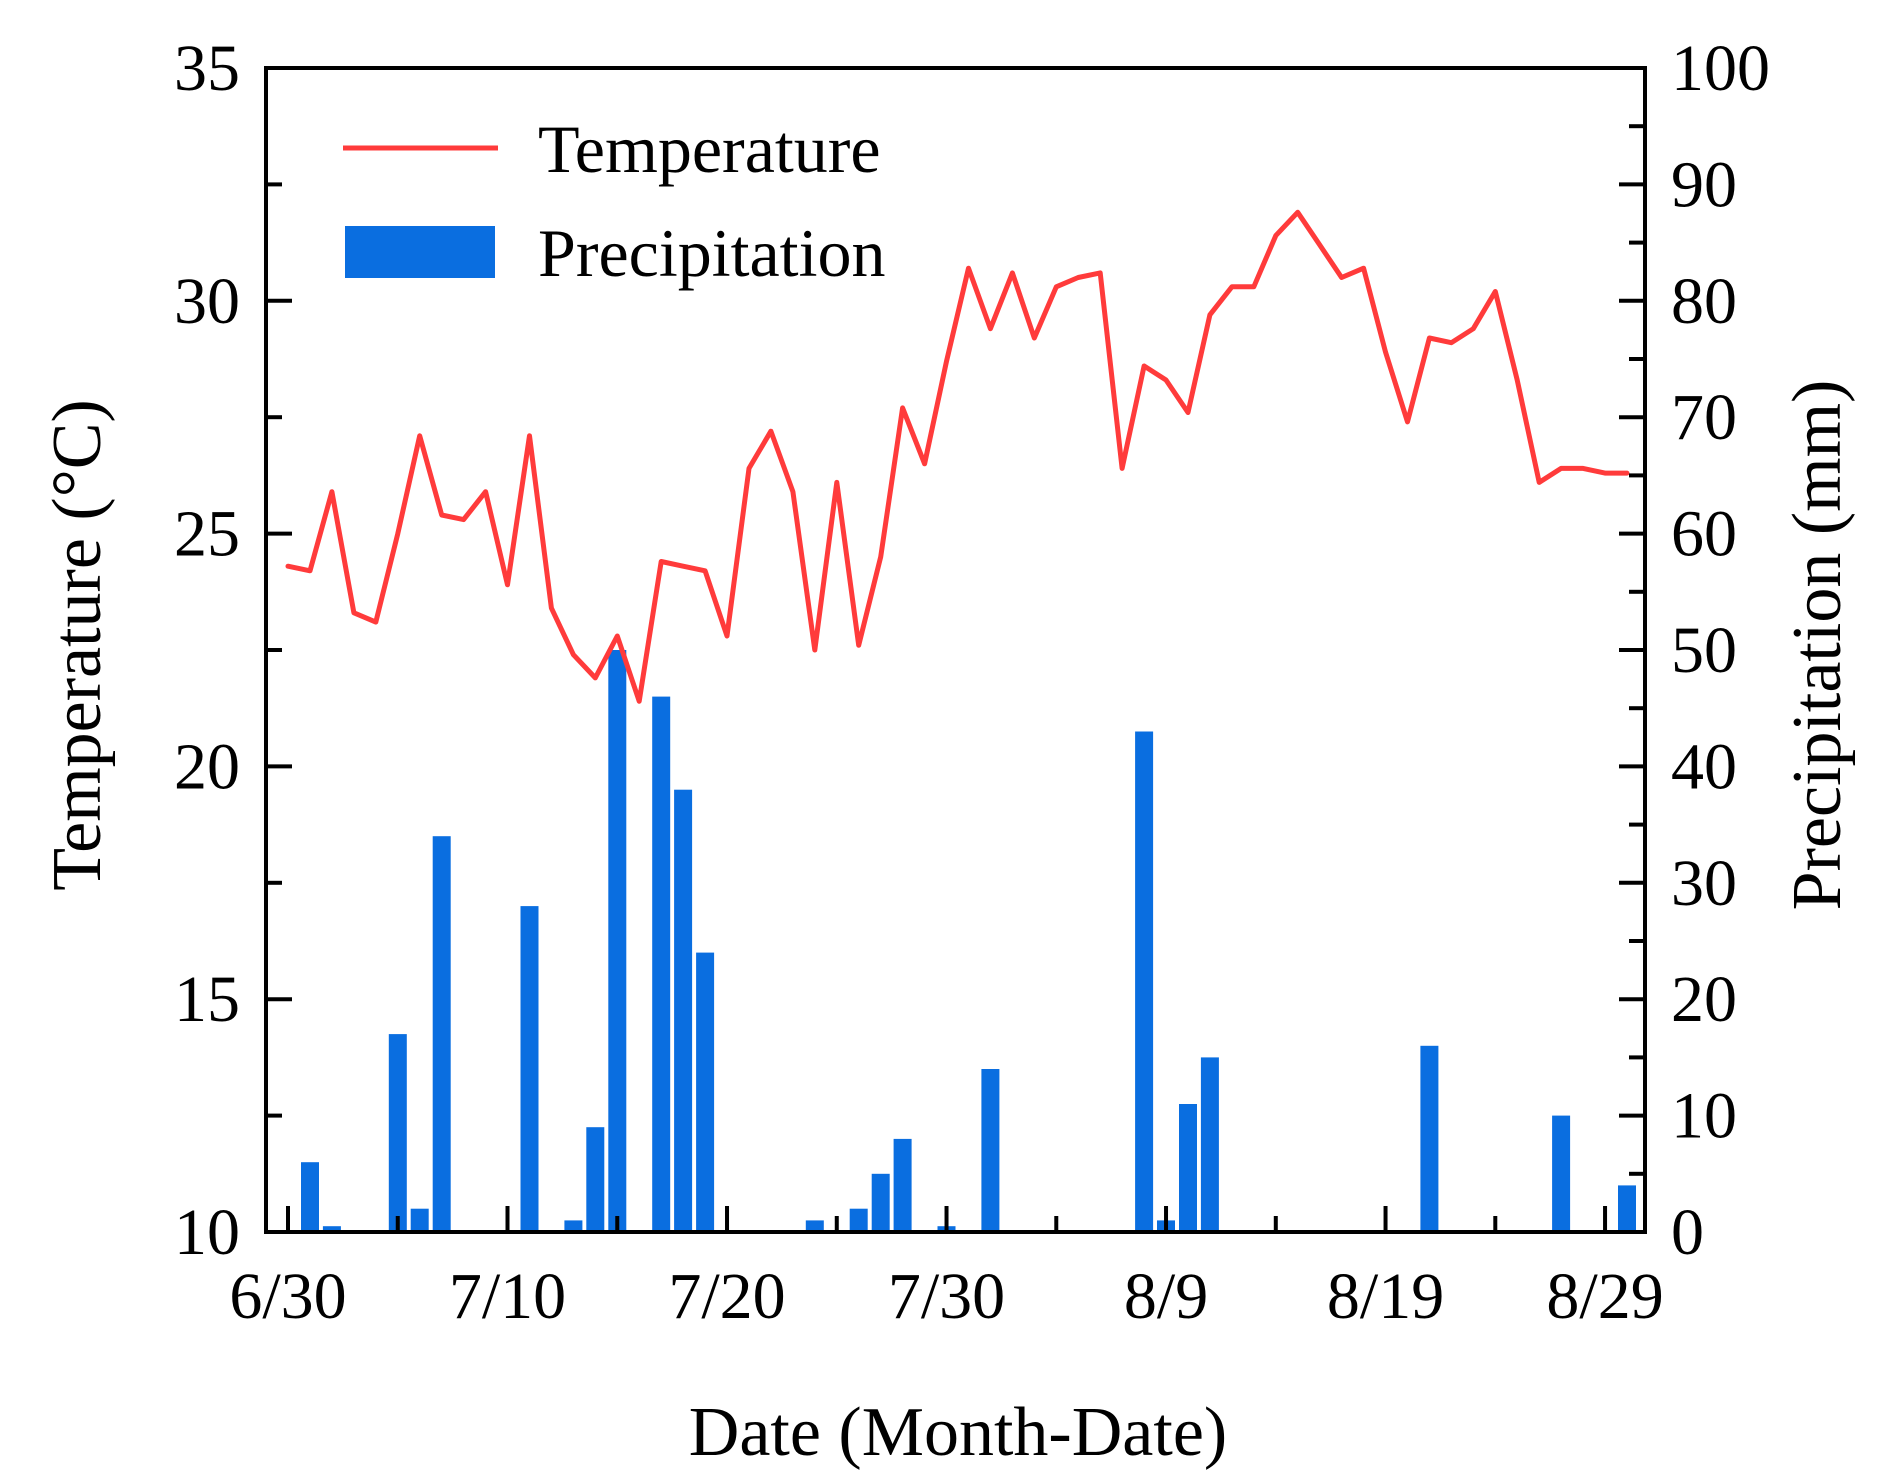 Image resolution: width=1898 pixels, height=1479 pixels. What do you see at coordinates (207, 534) in the screenshot?
I see `left-y-tick-label: 25` at bounding box center [207, 534].